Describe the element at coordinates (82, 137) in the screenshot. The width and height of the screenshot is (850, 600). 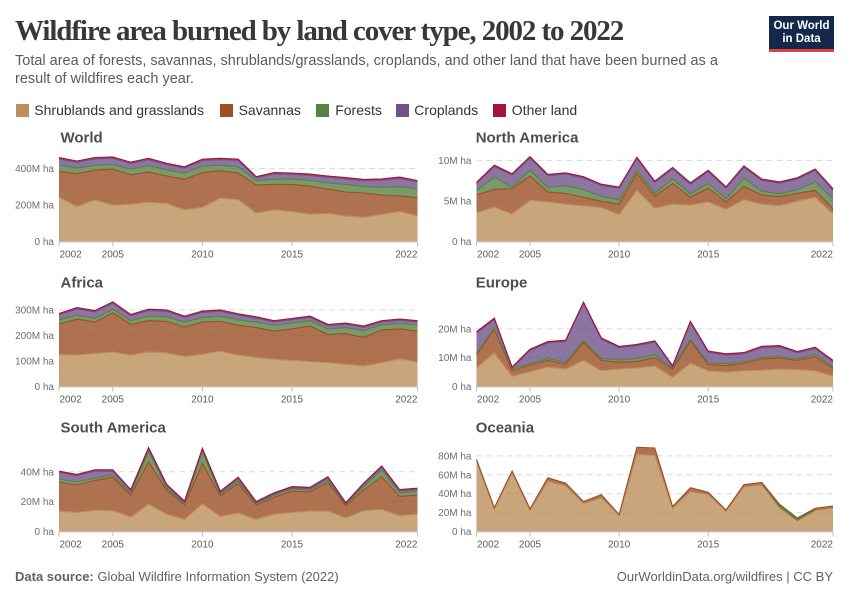
I see `svg-text: World` at that location.